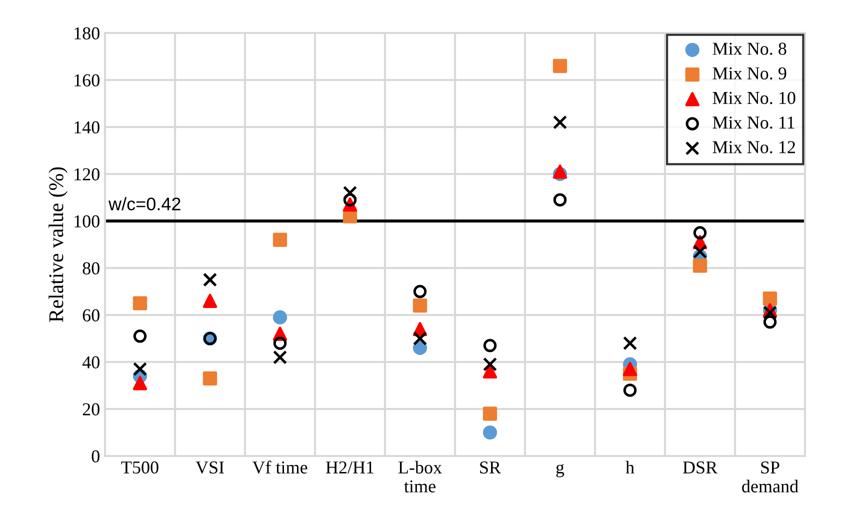 The height and width of the screenshot is (522, 861). Describe the element at coordinates (420, 476) in the screenshot. I see `x-tick-label: L-box time` at that location.